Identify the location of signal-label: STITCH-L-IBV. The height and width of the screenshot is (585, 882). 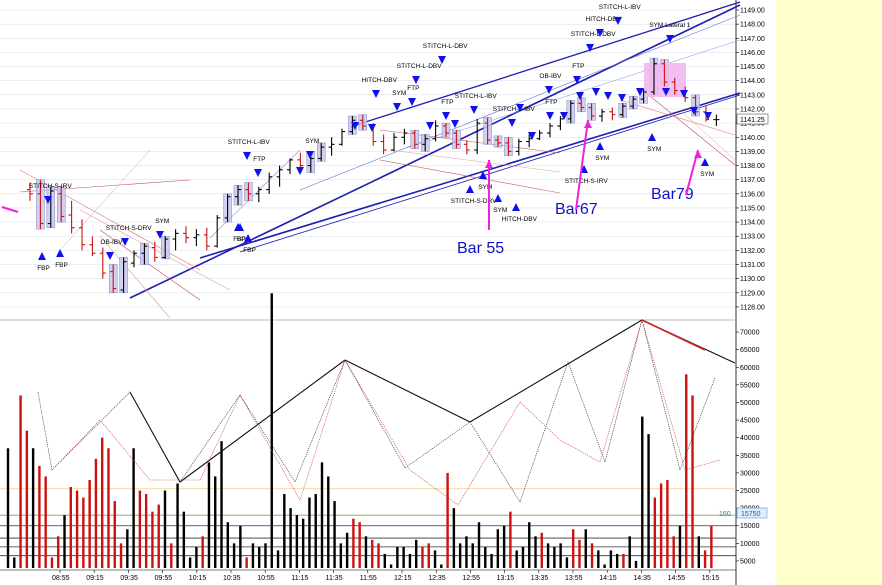
(620, 7).